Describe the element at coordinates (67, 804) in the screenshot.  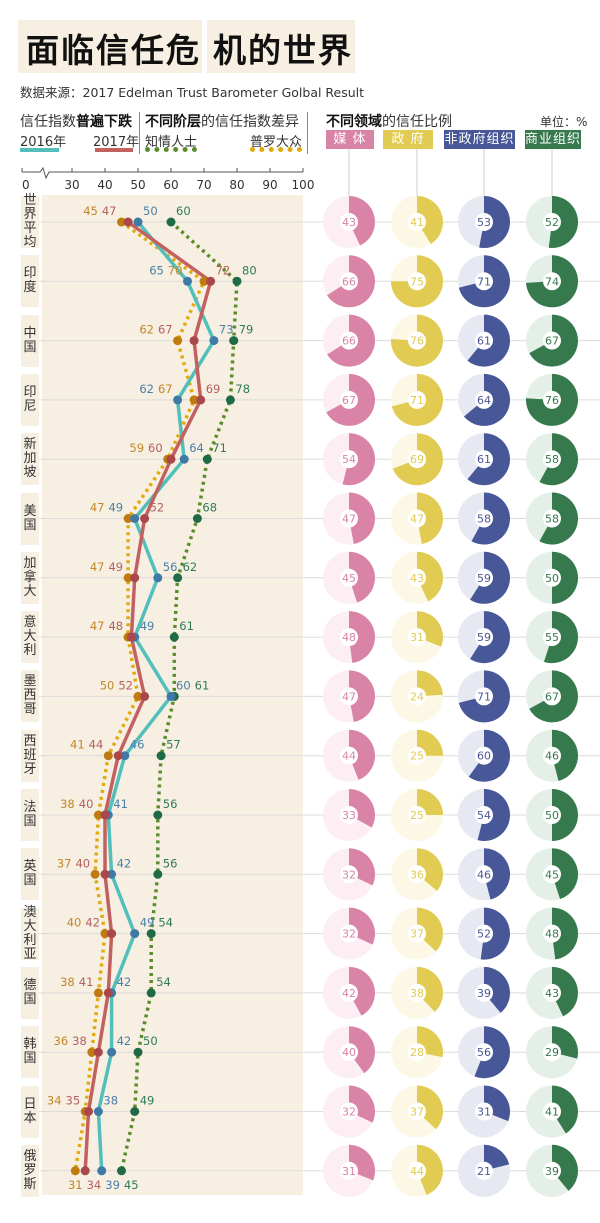
I see `data-label-general: 38` at that location.